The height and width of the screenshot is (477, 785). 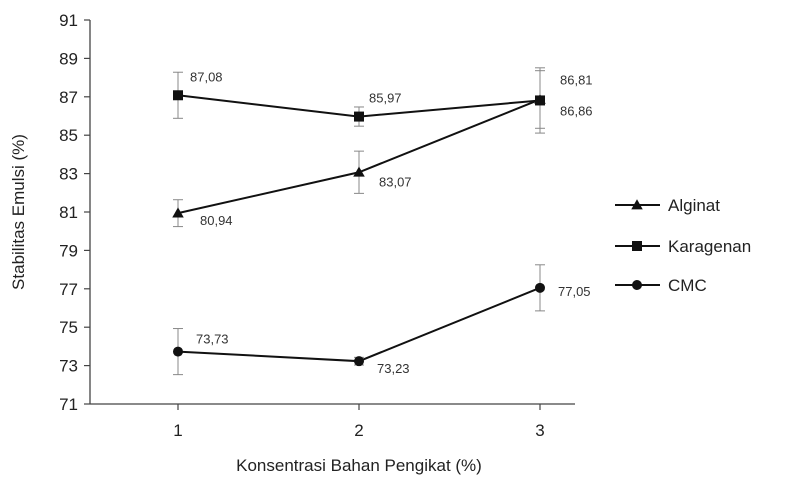 I want to click on data-label-cmc: 73,73, so click(x=212, y=339).